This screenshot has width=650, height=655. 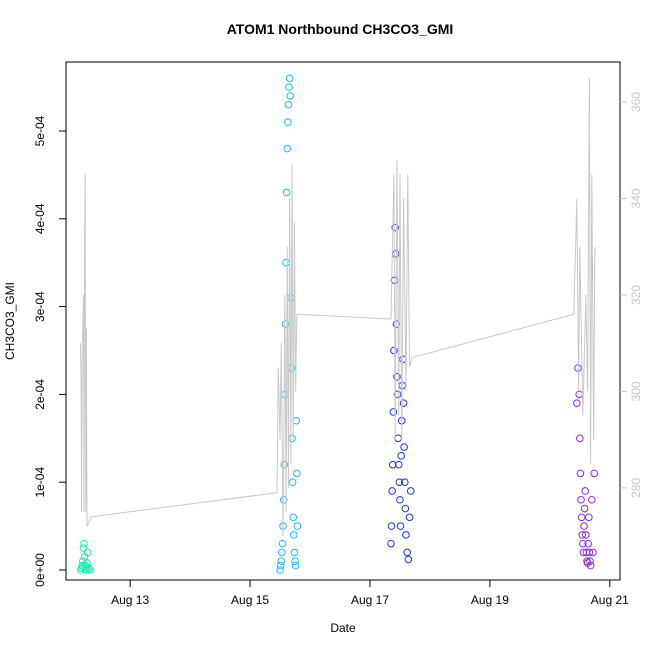 I want to click on x-tick-label: Aug 17, so click(x=370, y=600).